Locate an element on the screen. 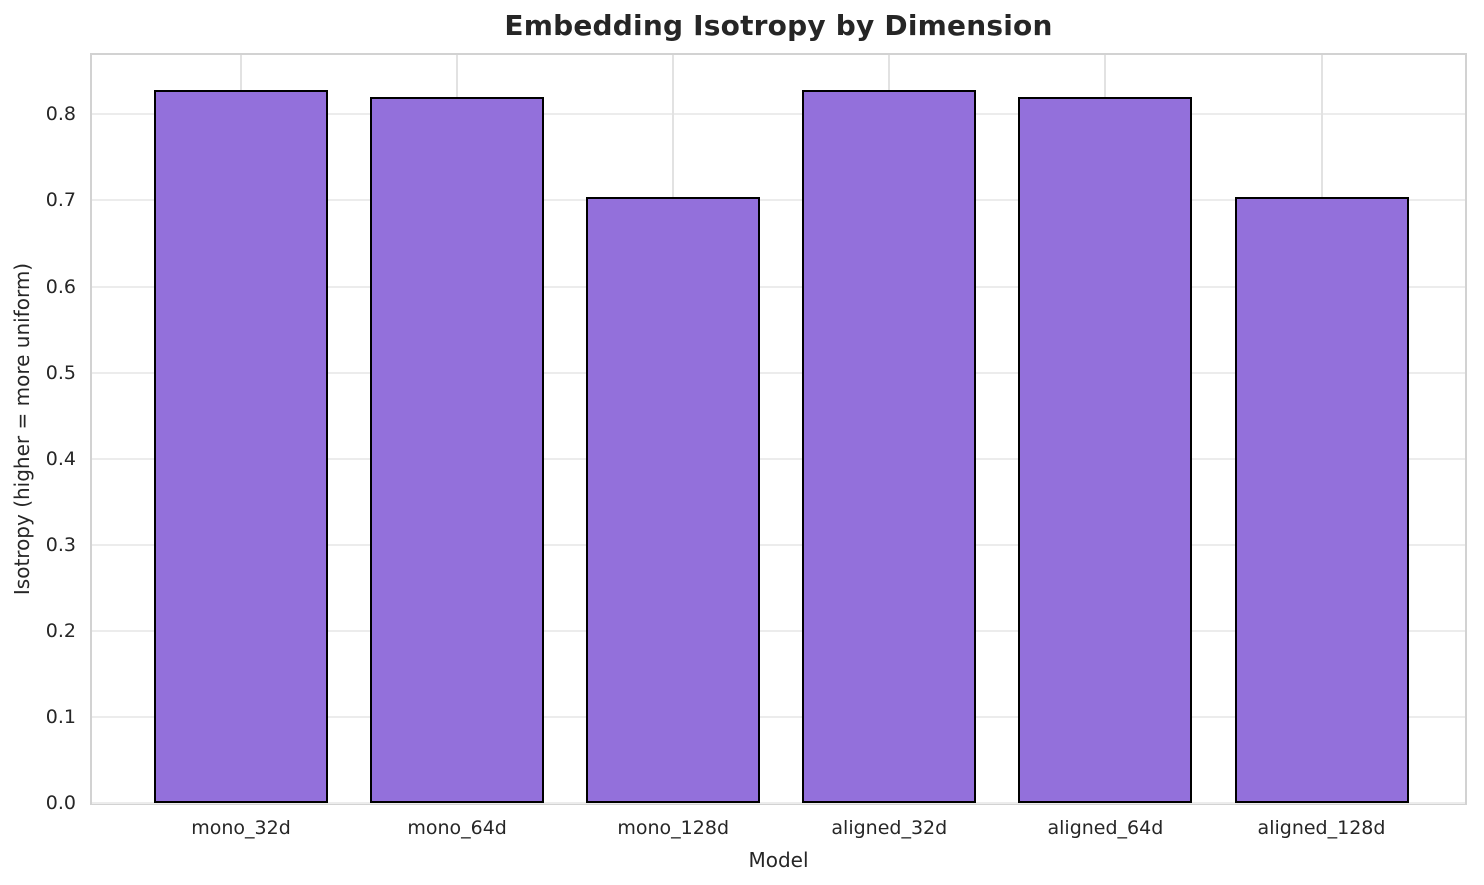  bar-mono_32d is located at coordinates (241, 446).